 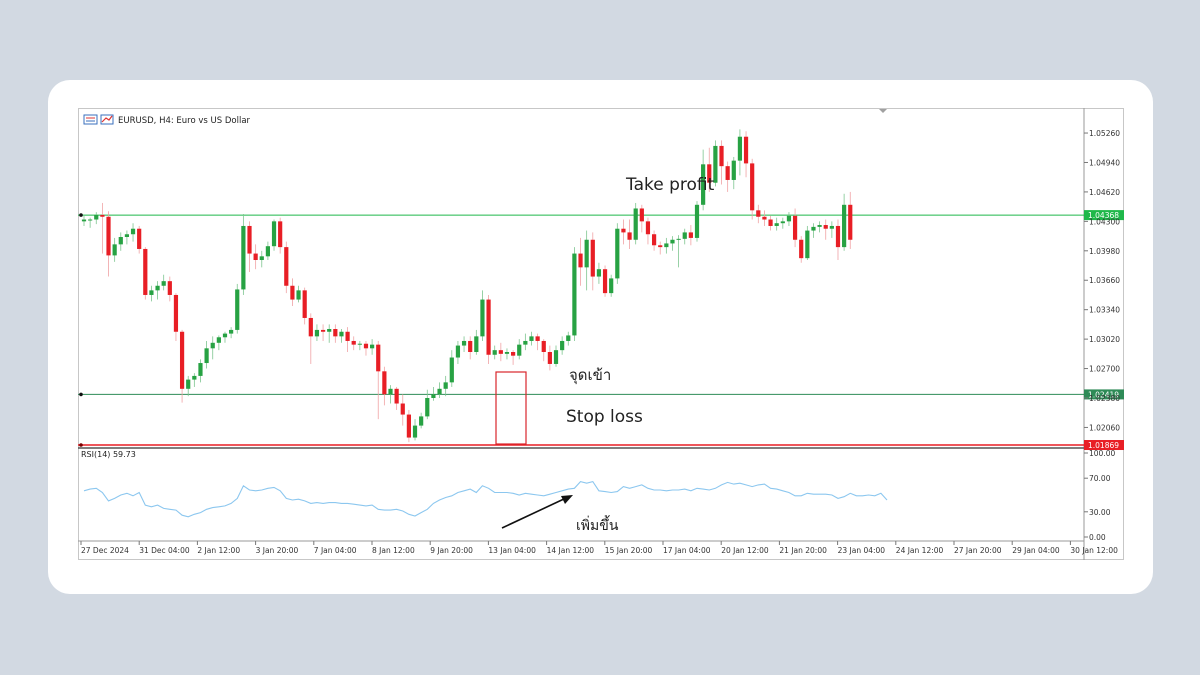 What do you see at coordinates (883, 111) in the screenshot?
I see `shift-marker-icon` at bounding box center [883, 111].